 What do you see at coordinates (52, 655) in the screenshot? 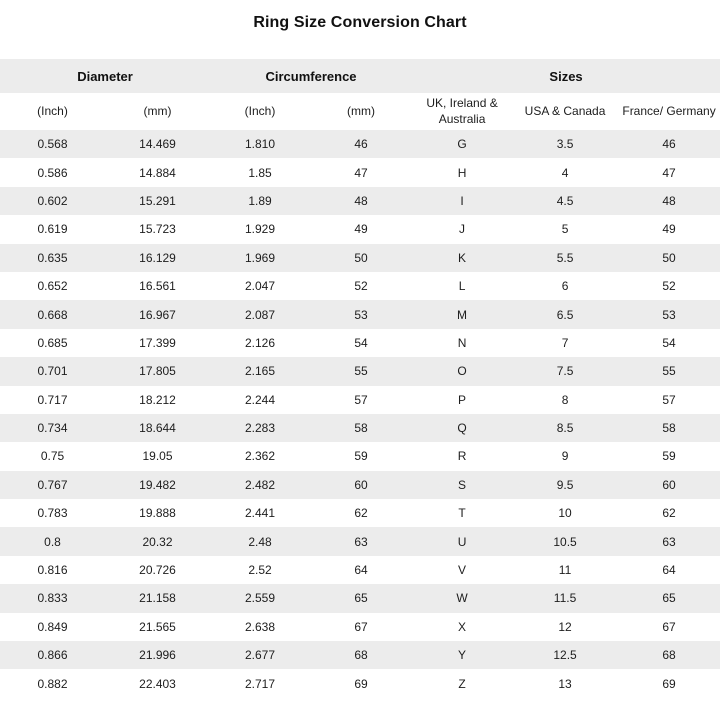
I see `table-cell: 0.866` at bounding box center [52, 655].